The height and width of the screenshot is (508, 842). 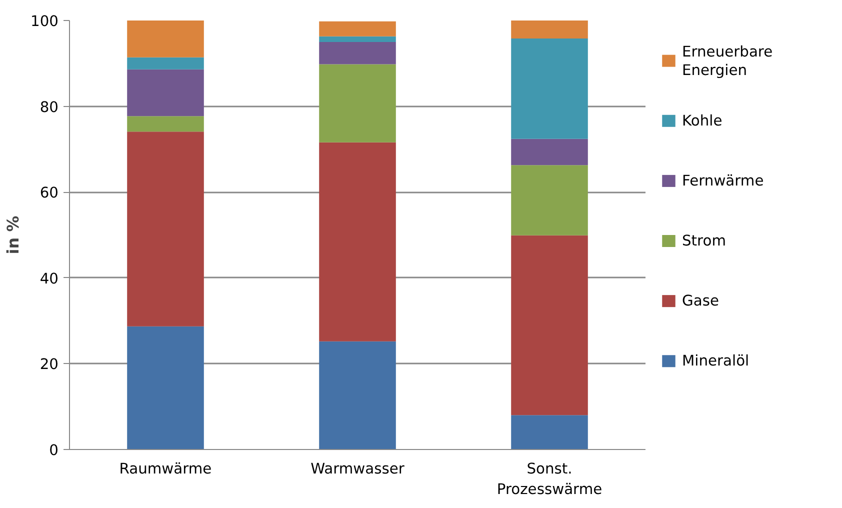 I want to click on legend-label: Kohle, so click(x=702, y=121).